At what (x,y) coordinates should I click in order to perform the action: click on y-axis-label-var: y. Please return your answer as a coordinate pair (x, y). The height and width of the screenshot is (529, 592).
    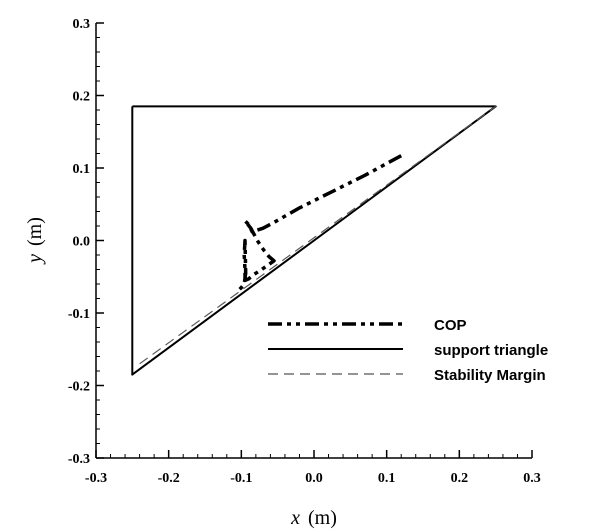
    Looking at the image, I should click on (35, 259).